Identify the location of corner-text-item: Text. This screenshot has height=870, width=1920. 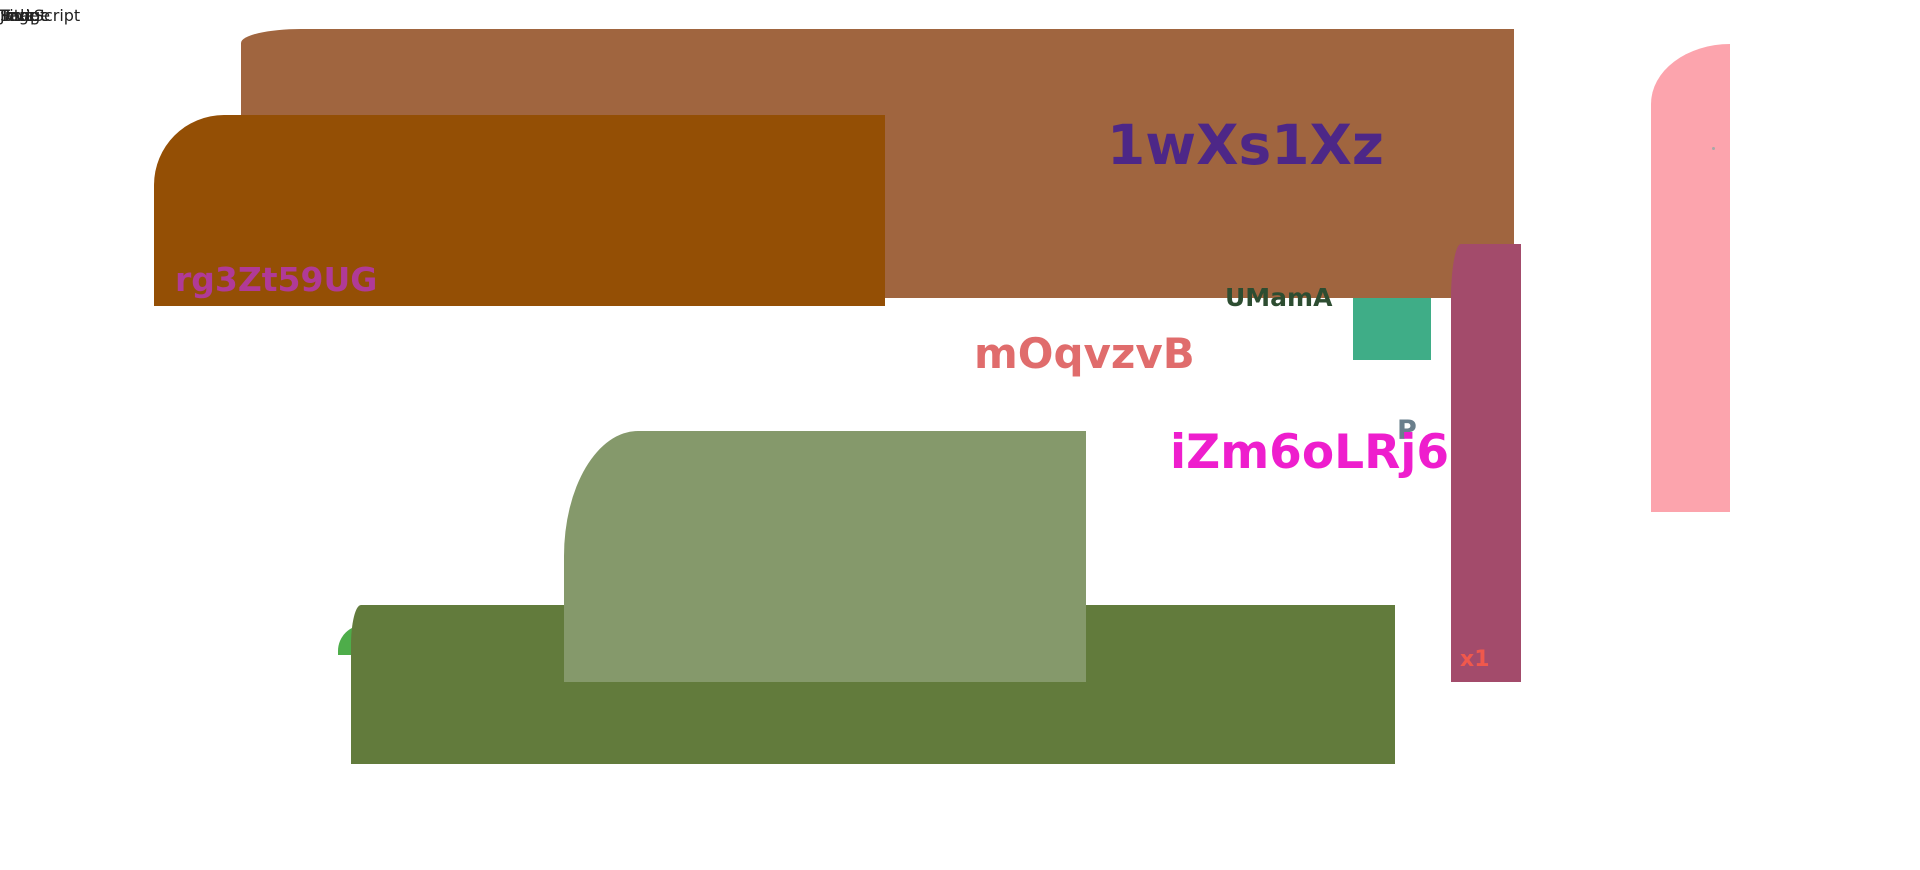
(16, 15).